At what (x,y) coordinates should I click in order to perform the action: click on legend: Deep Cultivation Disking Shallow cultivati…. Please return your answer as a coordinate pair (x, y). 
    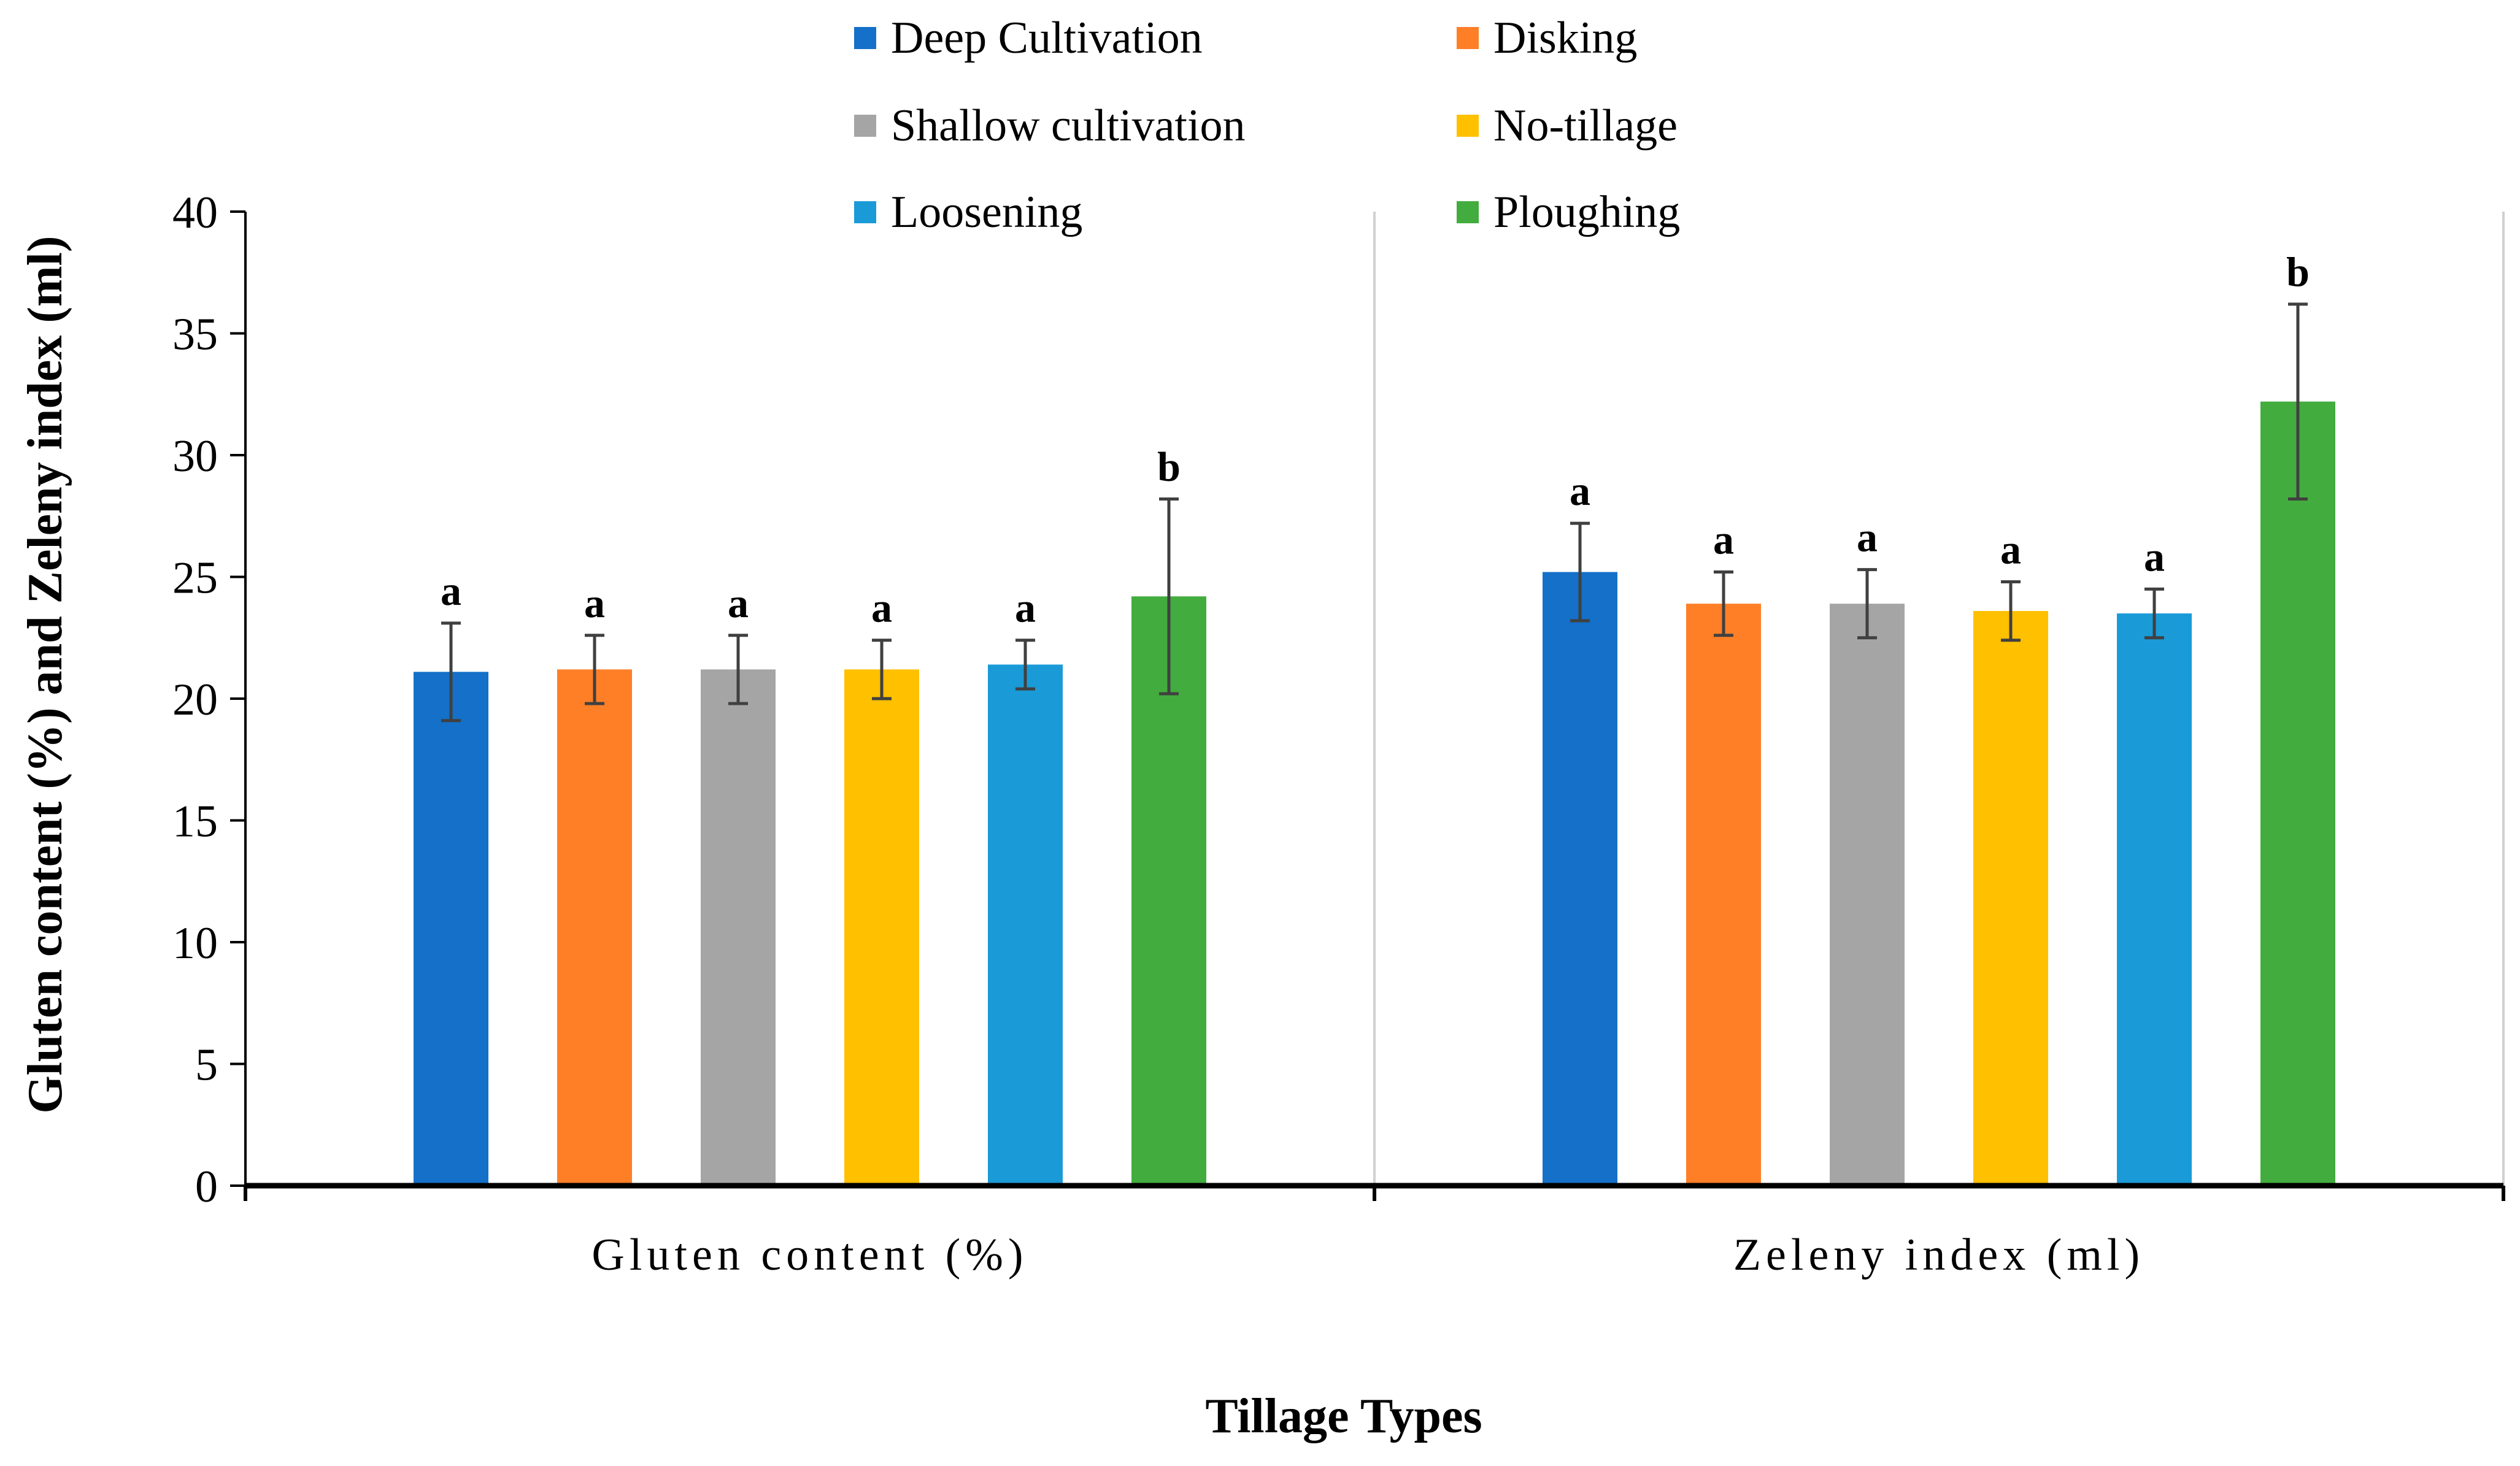
    Looking at the image, I should click on (1267, 125).